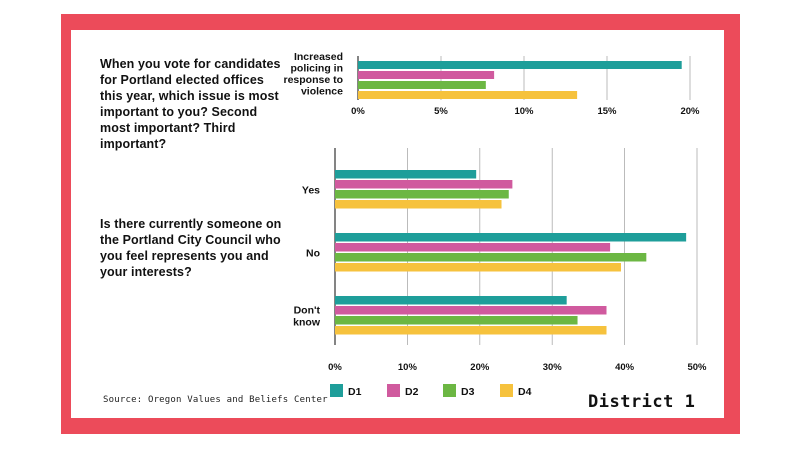 The height and width of the screenshot is (450, 800). I want to click on chart2-category-label: No, so click(313, 253).